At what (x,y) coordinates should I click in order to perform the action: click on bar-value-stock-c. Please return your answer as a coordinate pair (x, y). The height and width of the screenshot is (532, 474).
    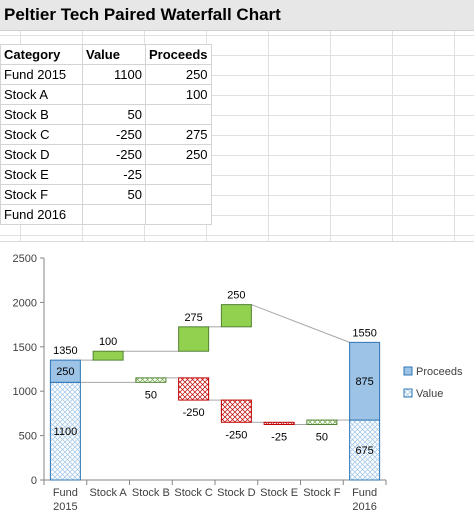
    Looking at the image, I should click on (194, 389).